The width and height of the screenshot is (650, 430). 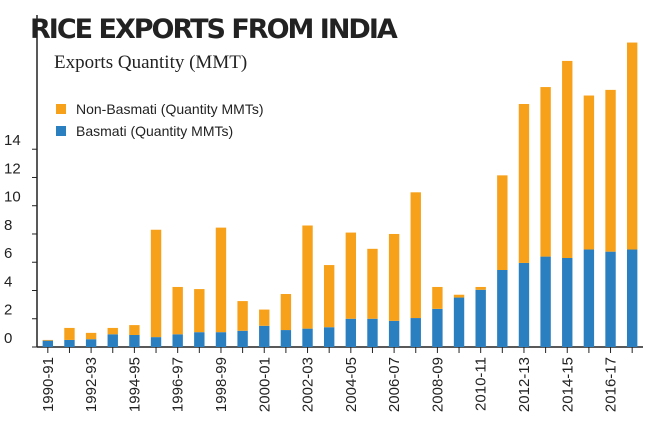 What do you see at coordinates (394, 384) in the screenshot?
I see `x-tick-label: 2006-07` at bounding box center [394, 384].